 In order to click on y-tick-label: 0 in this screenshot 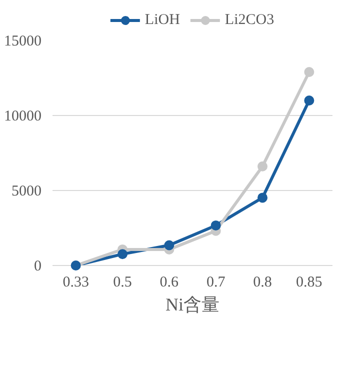, I will do `click(38, 266)`.